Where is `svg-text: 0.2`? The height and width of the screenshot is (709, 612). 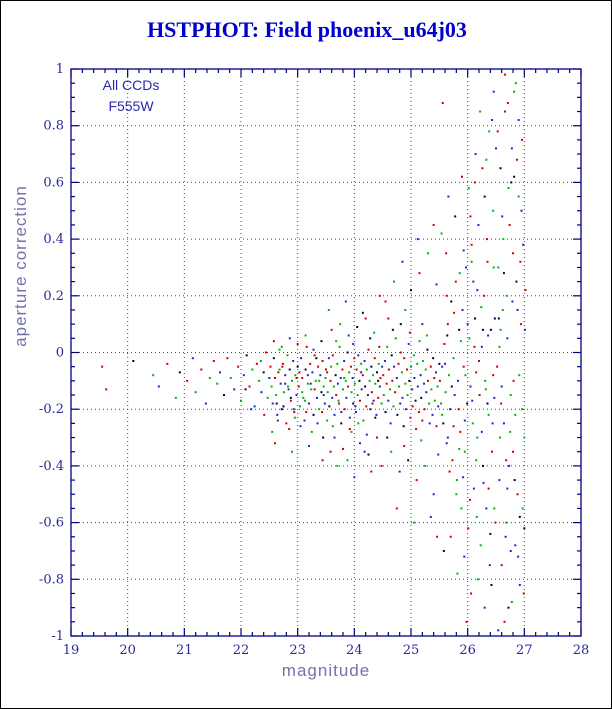 svg-text: 0.2 is located at coordinates (53, 296).